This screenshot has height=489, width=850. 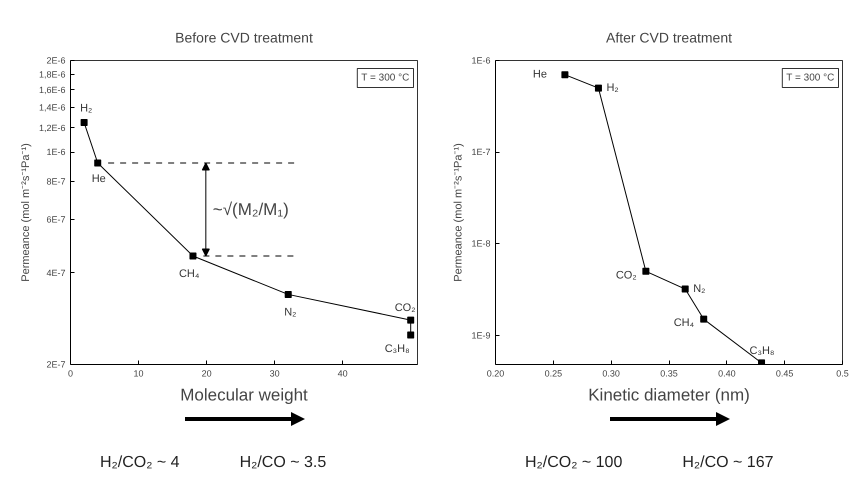 What do you see at coordinates (56, 181) in the screenshot?
I see `y-tick-label: 8E-7` at bounding box center [56, 181].